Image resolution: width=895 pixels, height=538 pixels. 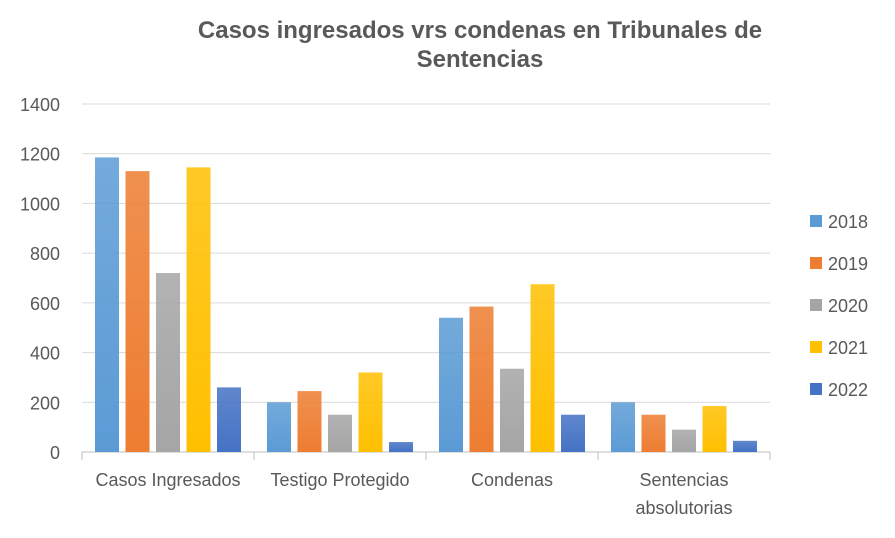 I want to click on x-tick-label: Condenas, so click(x=512, y=480).